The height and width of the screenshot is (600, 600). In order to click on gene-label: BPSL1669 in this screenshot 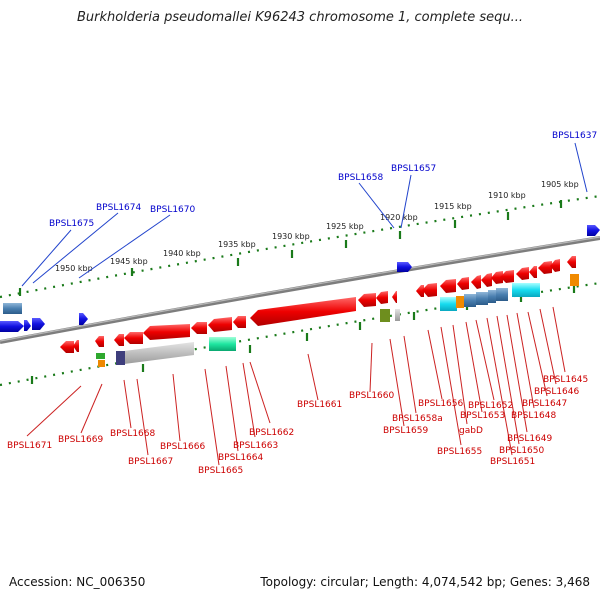, I will do `click(81, 440)`.